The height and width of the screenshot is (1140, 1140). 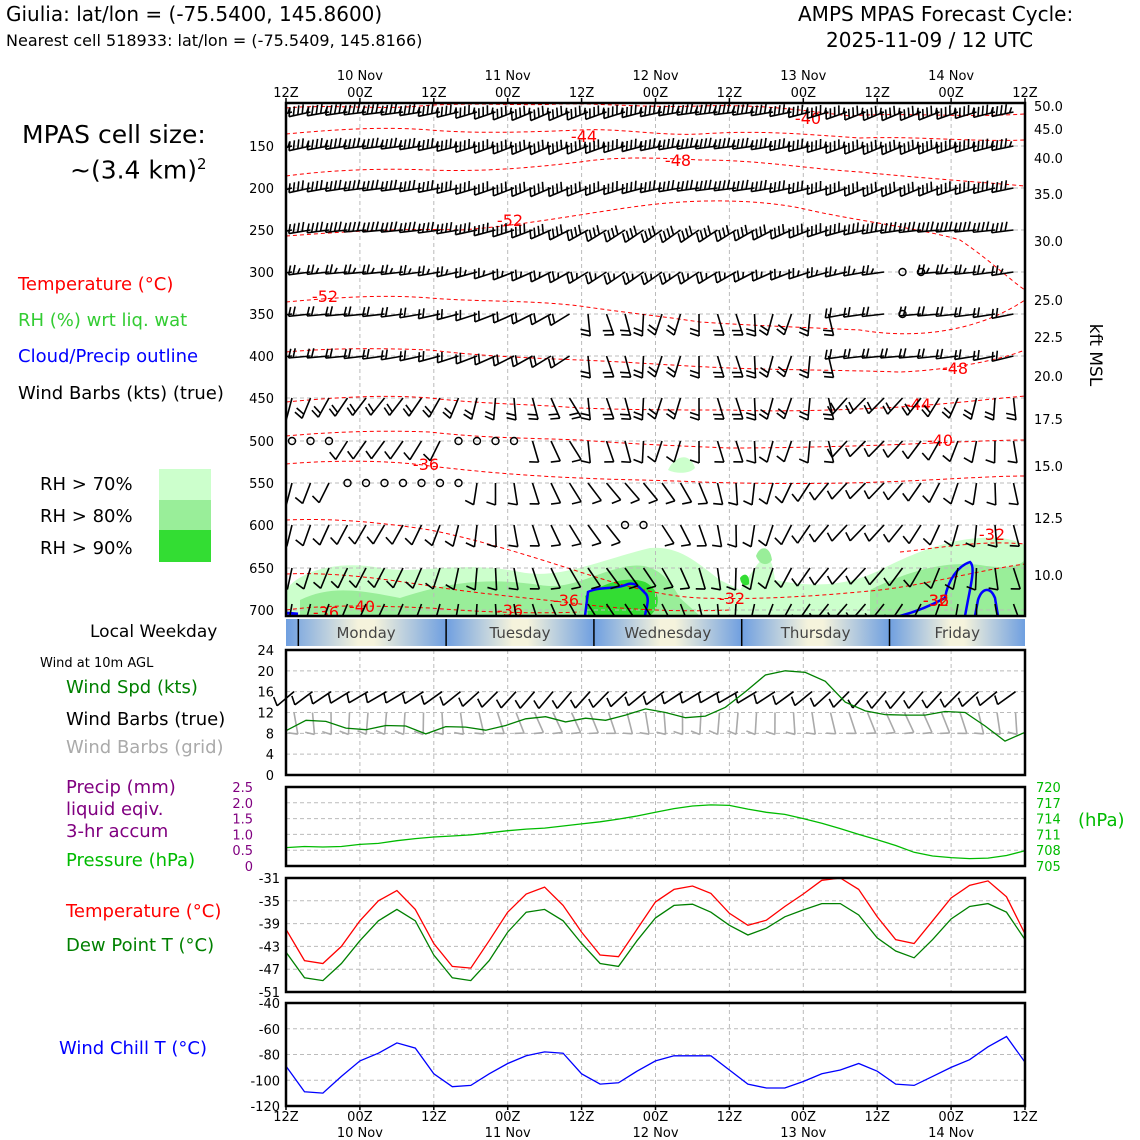 I want to click on wind-tick-label: 0, so click(x=270, y=776).